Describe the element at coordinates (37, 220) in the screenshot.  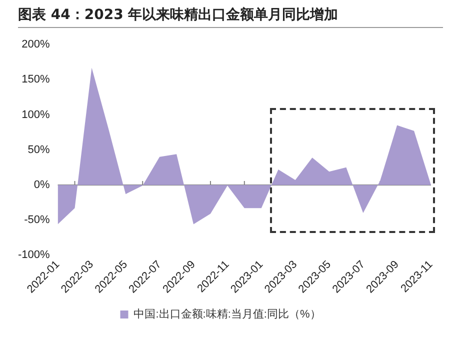
I see `y-tick-label: -50%` at that location.